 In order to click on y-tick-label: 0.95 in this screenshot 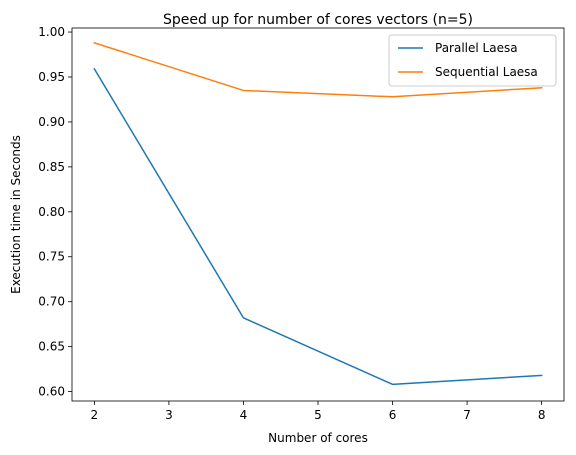, I will do `click(51, 77)`.